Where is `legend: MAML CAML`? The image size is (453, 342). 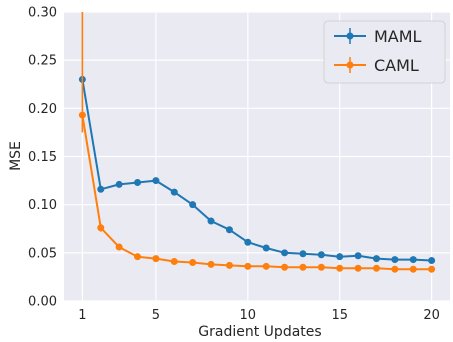
legend: MAML CAML is located at coordinates (384, 52).